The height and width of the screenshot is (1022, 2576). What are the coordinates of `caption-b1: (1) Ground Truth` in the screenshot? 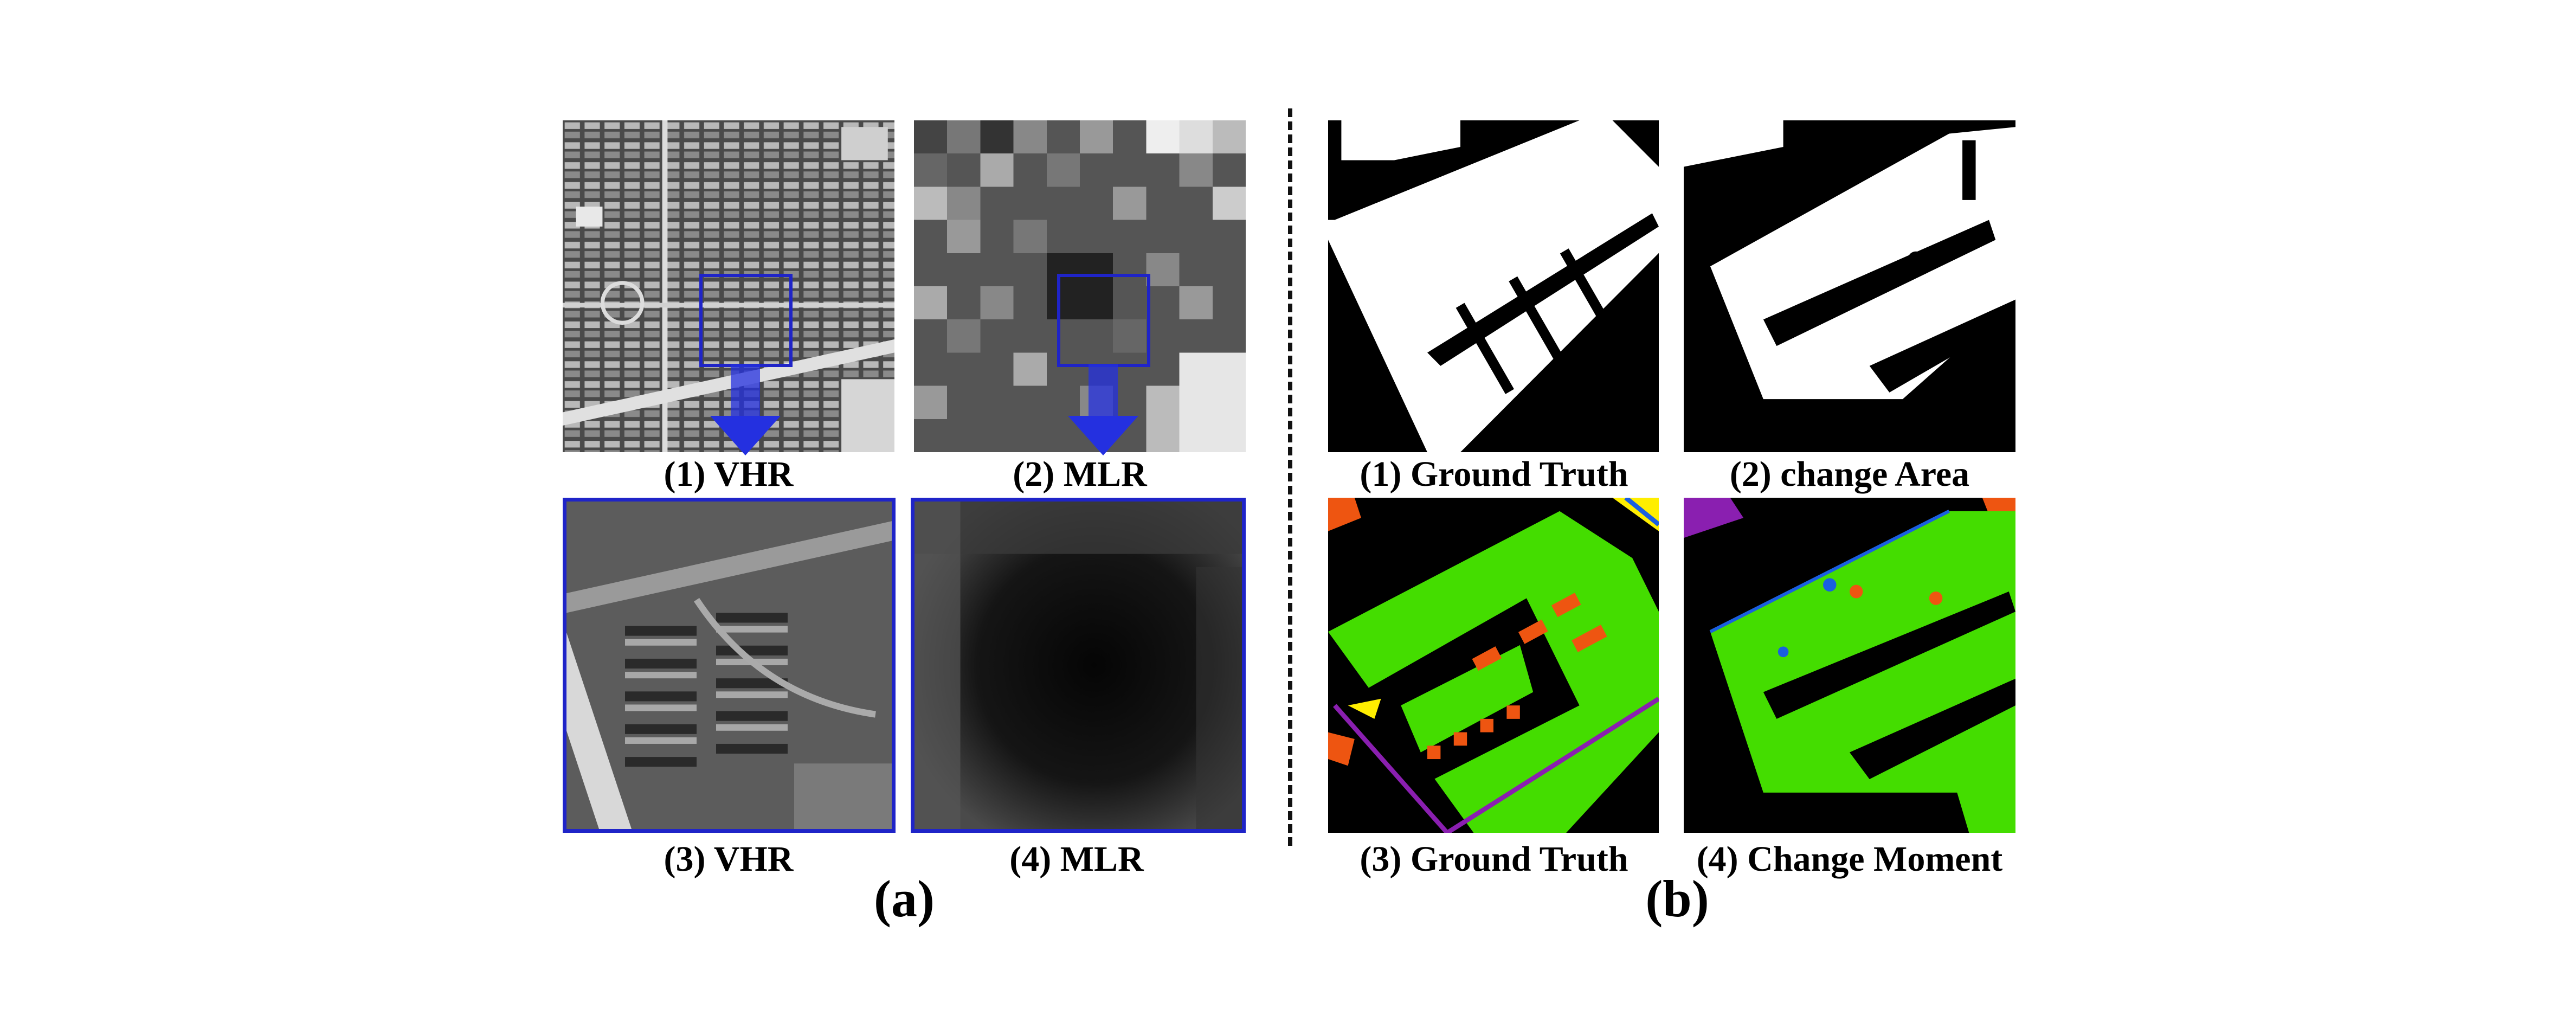 It's located at (1494, 474).